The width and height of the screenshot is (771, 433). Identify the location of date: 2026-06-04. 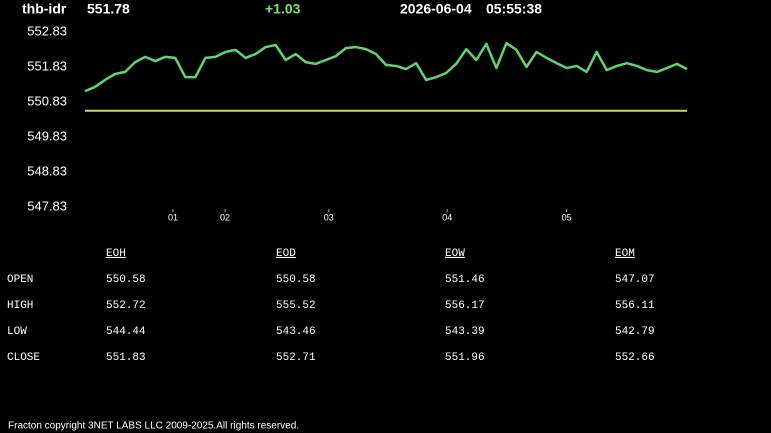
(436, 9).